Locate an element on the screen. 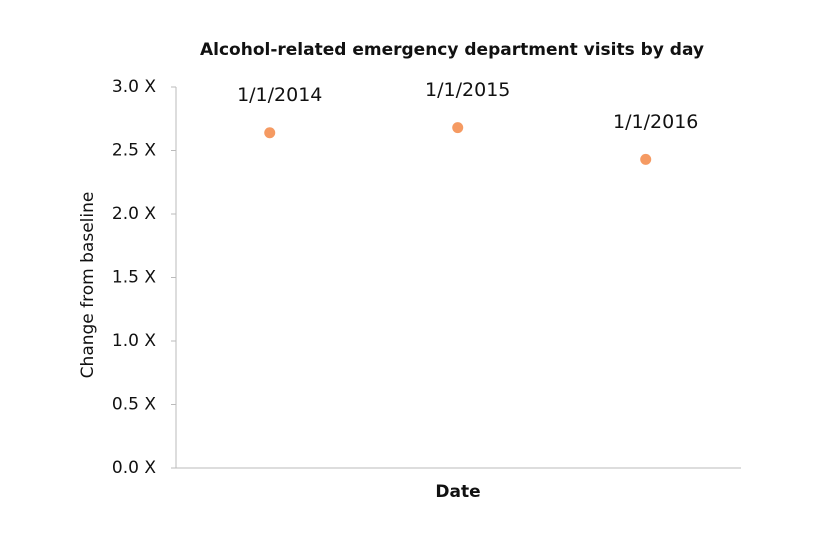 Image resolution: width=820 pixels, height=539 pixels. y-tick-label: 1.0 X is located at coordinates (134, 341).